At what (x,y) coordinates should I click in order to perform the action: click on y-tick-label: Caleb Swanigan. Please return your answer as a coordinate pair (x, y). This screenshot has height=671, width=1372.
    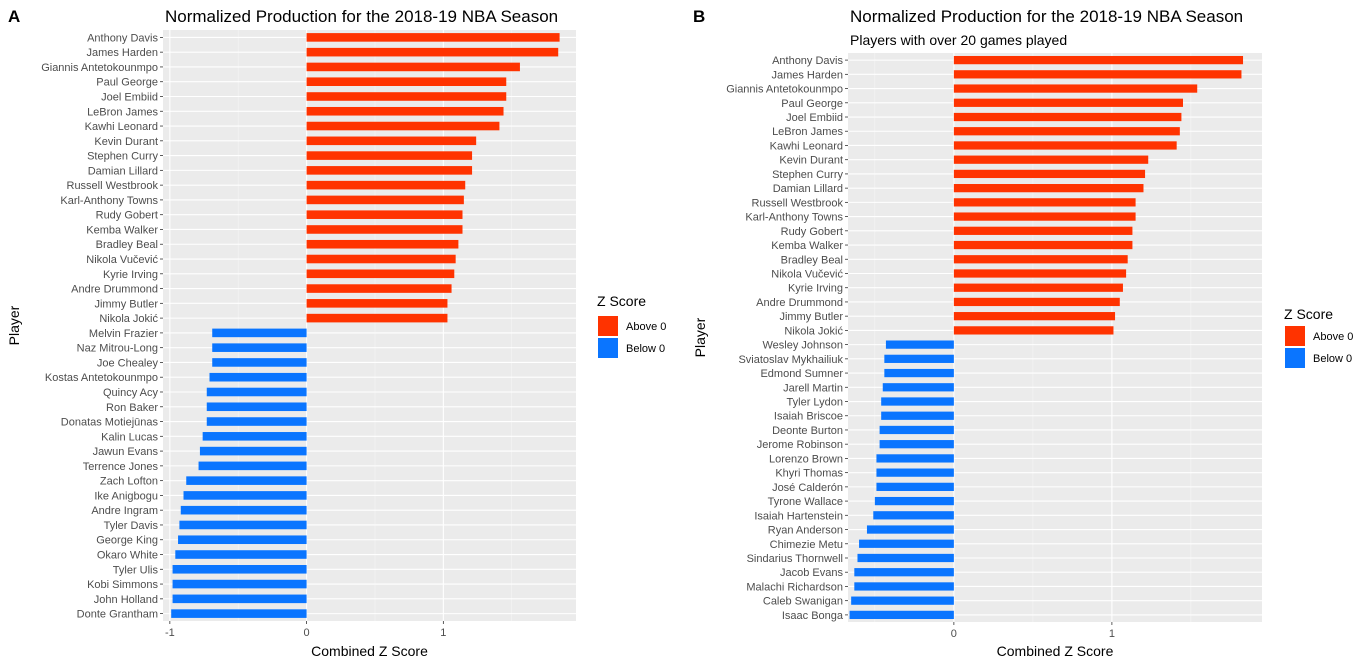
    Looking at the image, I should click on (803, 602).